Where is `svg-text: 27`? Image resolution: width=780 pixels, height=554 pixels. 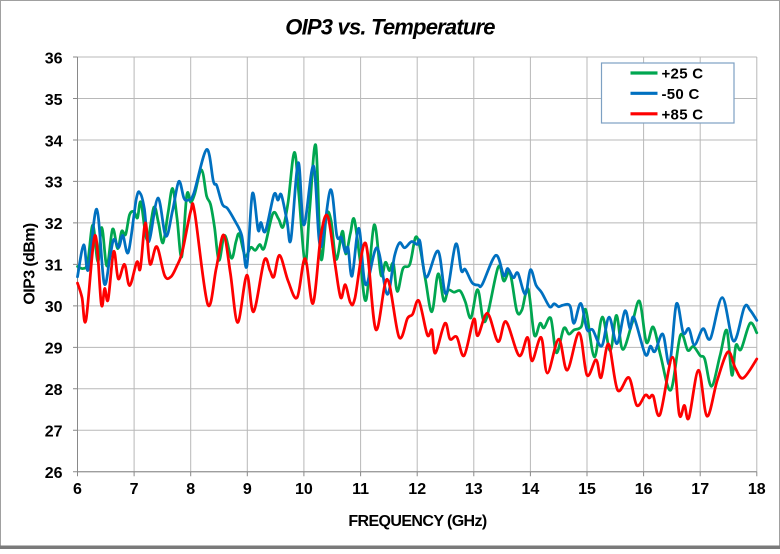 svg-text: 27 is located at coordinates (54, 432).